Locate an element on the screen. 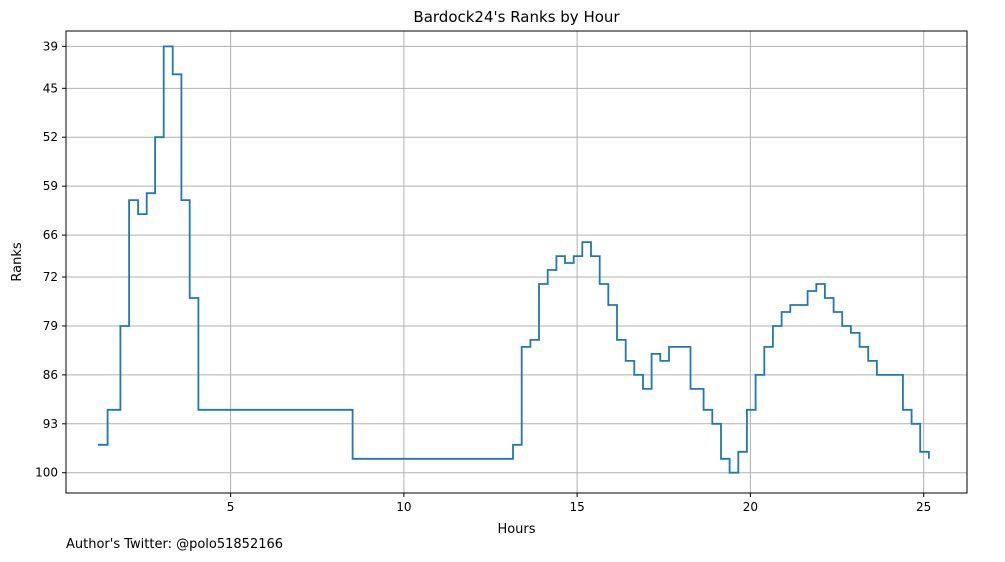 The width and height of the screenshot is (1005, 562). x-axis-ticks: 5 10 15 20 25 is located at coordinates (579, 503).